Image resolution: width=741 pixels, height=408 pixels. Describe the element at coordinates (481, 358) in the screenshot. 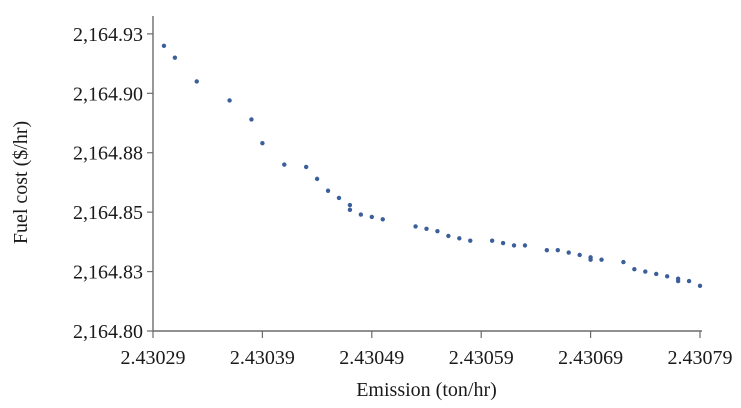

I see `x-tick-label: 2.43059` at that location.